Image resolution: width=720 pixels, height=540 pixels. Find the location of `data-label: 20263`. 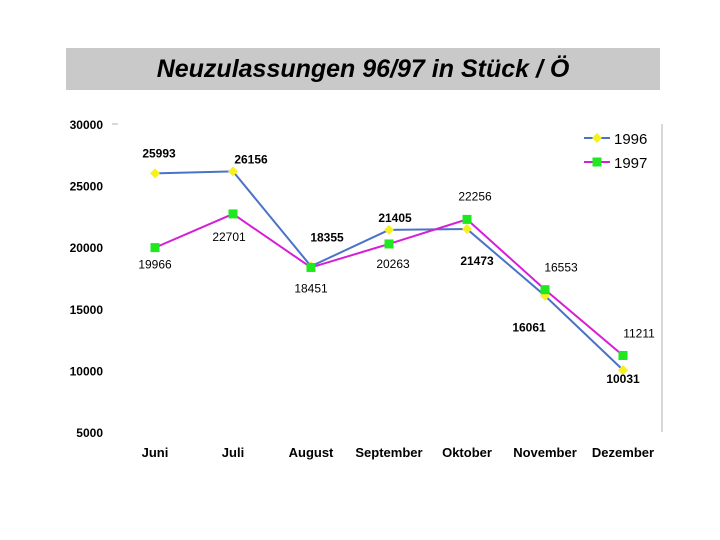

data-label: 20263 is located at coordinates (393, 264).